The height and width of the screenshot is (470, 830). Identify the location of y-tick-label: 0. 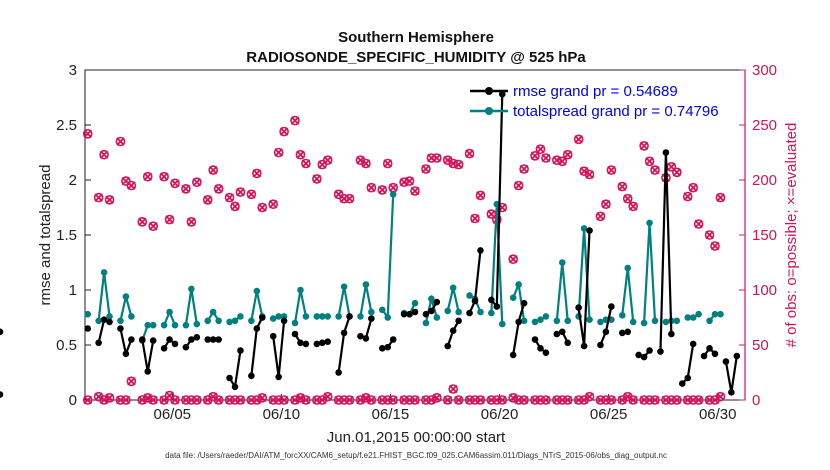
(73, 400).